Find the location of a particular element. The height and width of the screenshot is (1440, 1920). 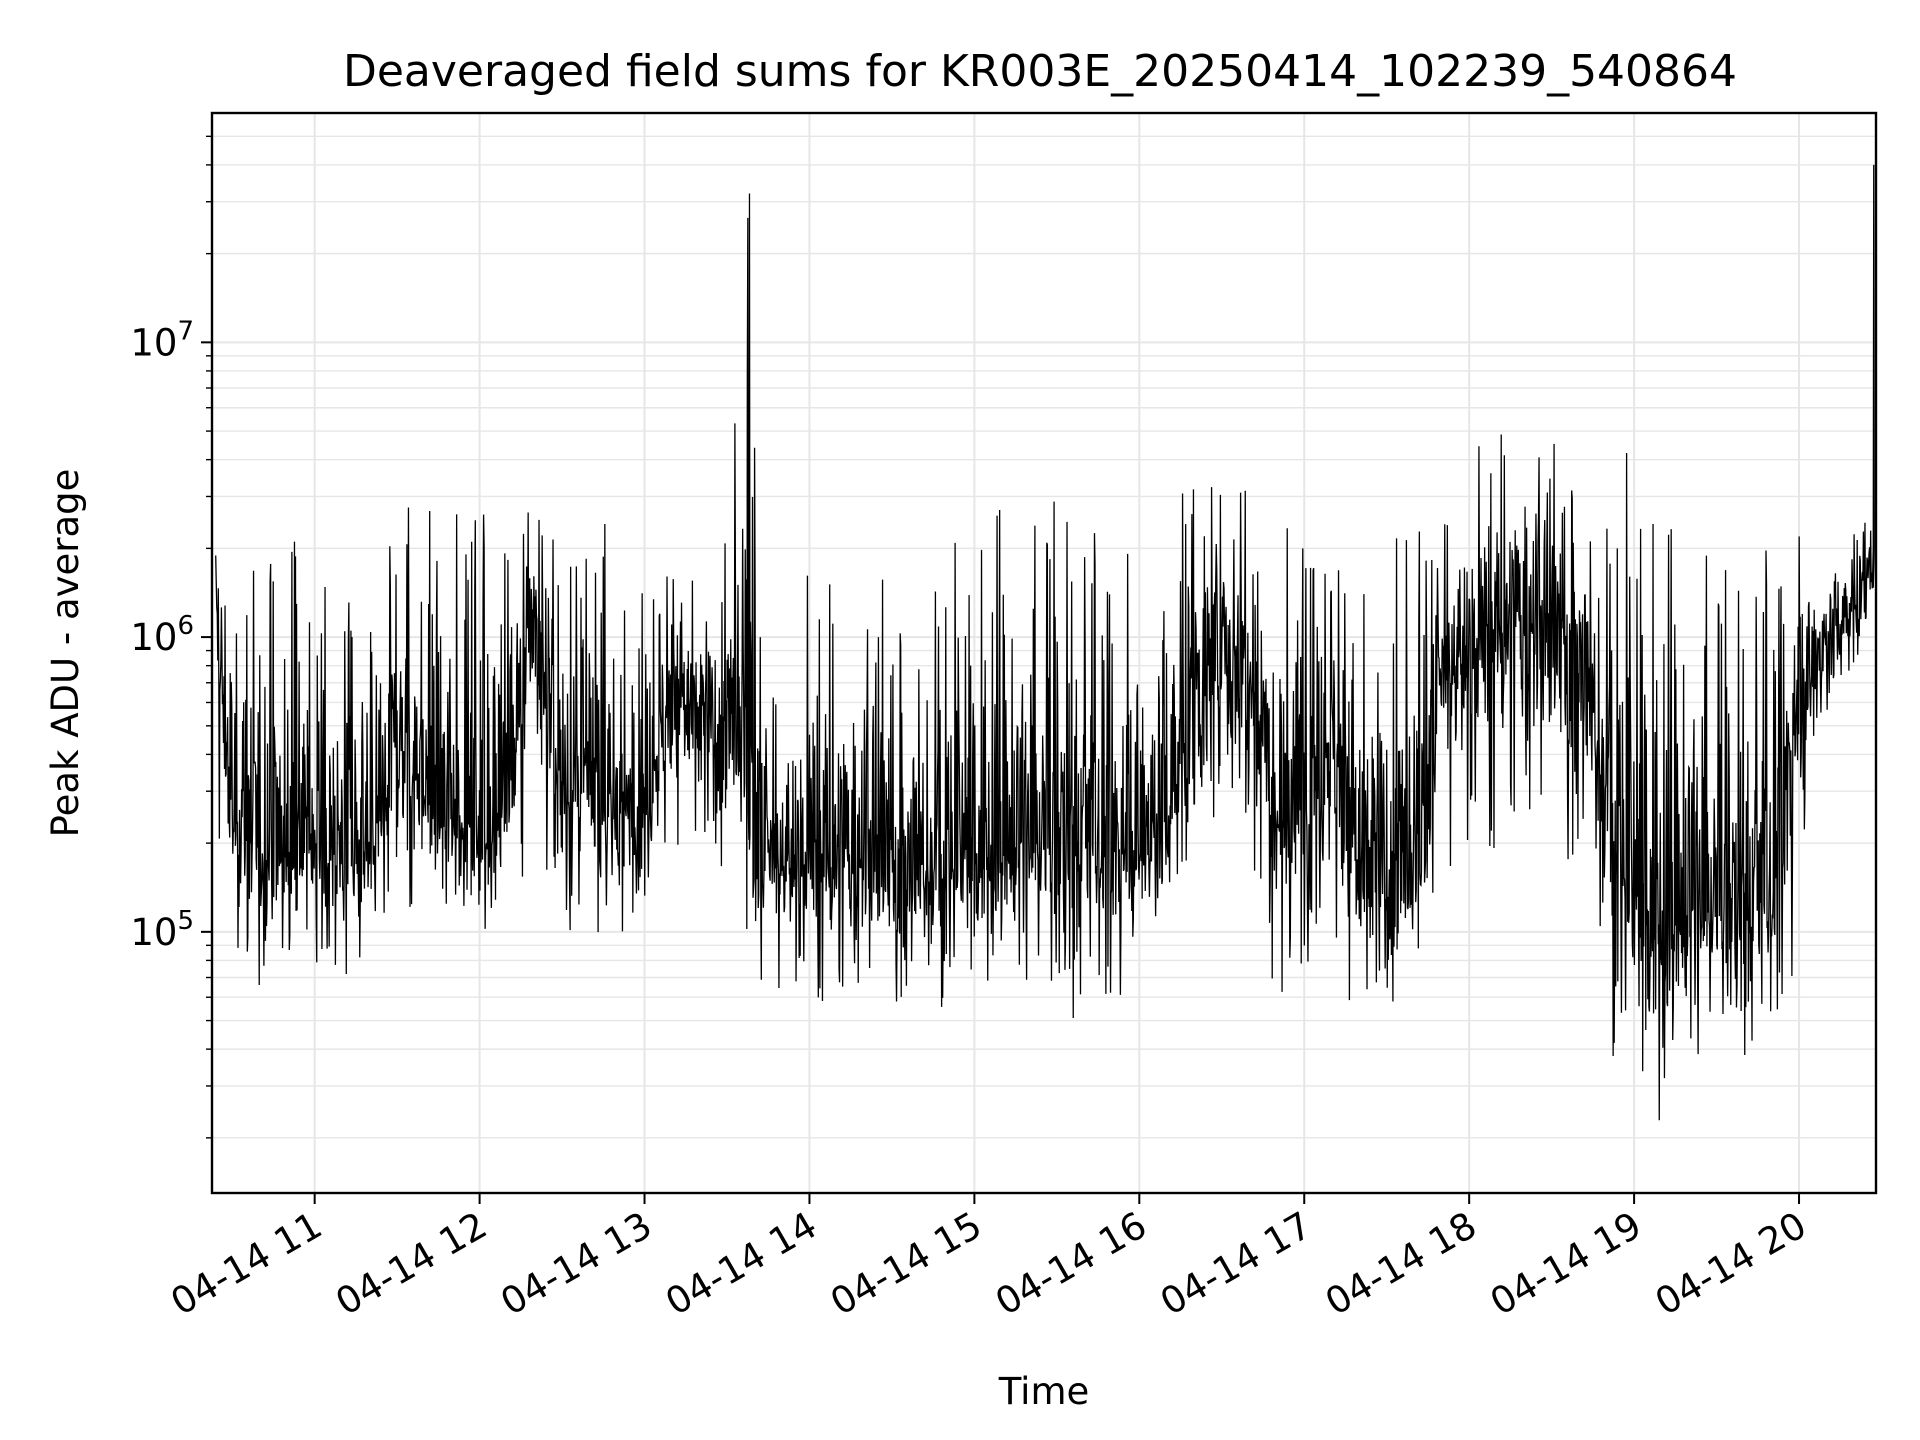

y-tick-exponent: 7 is located at coordinates (185, 331).